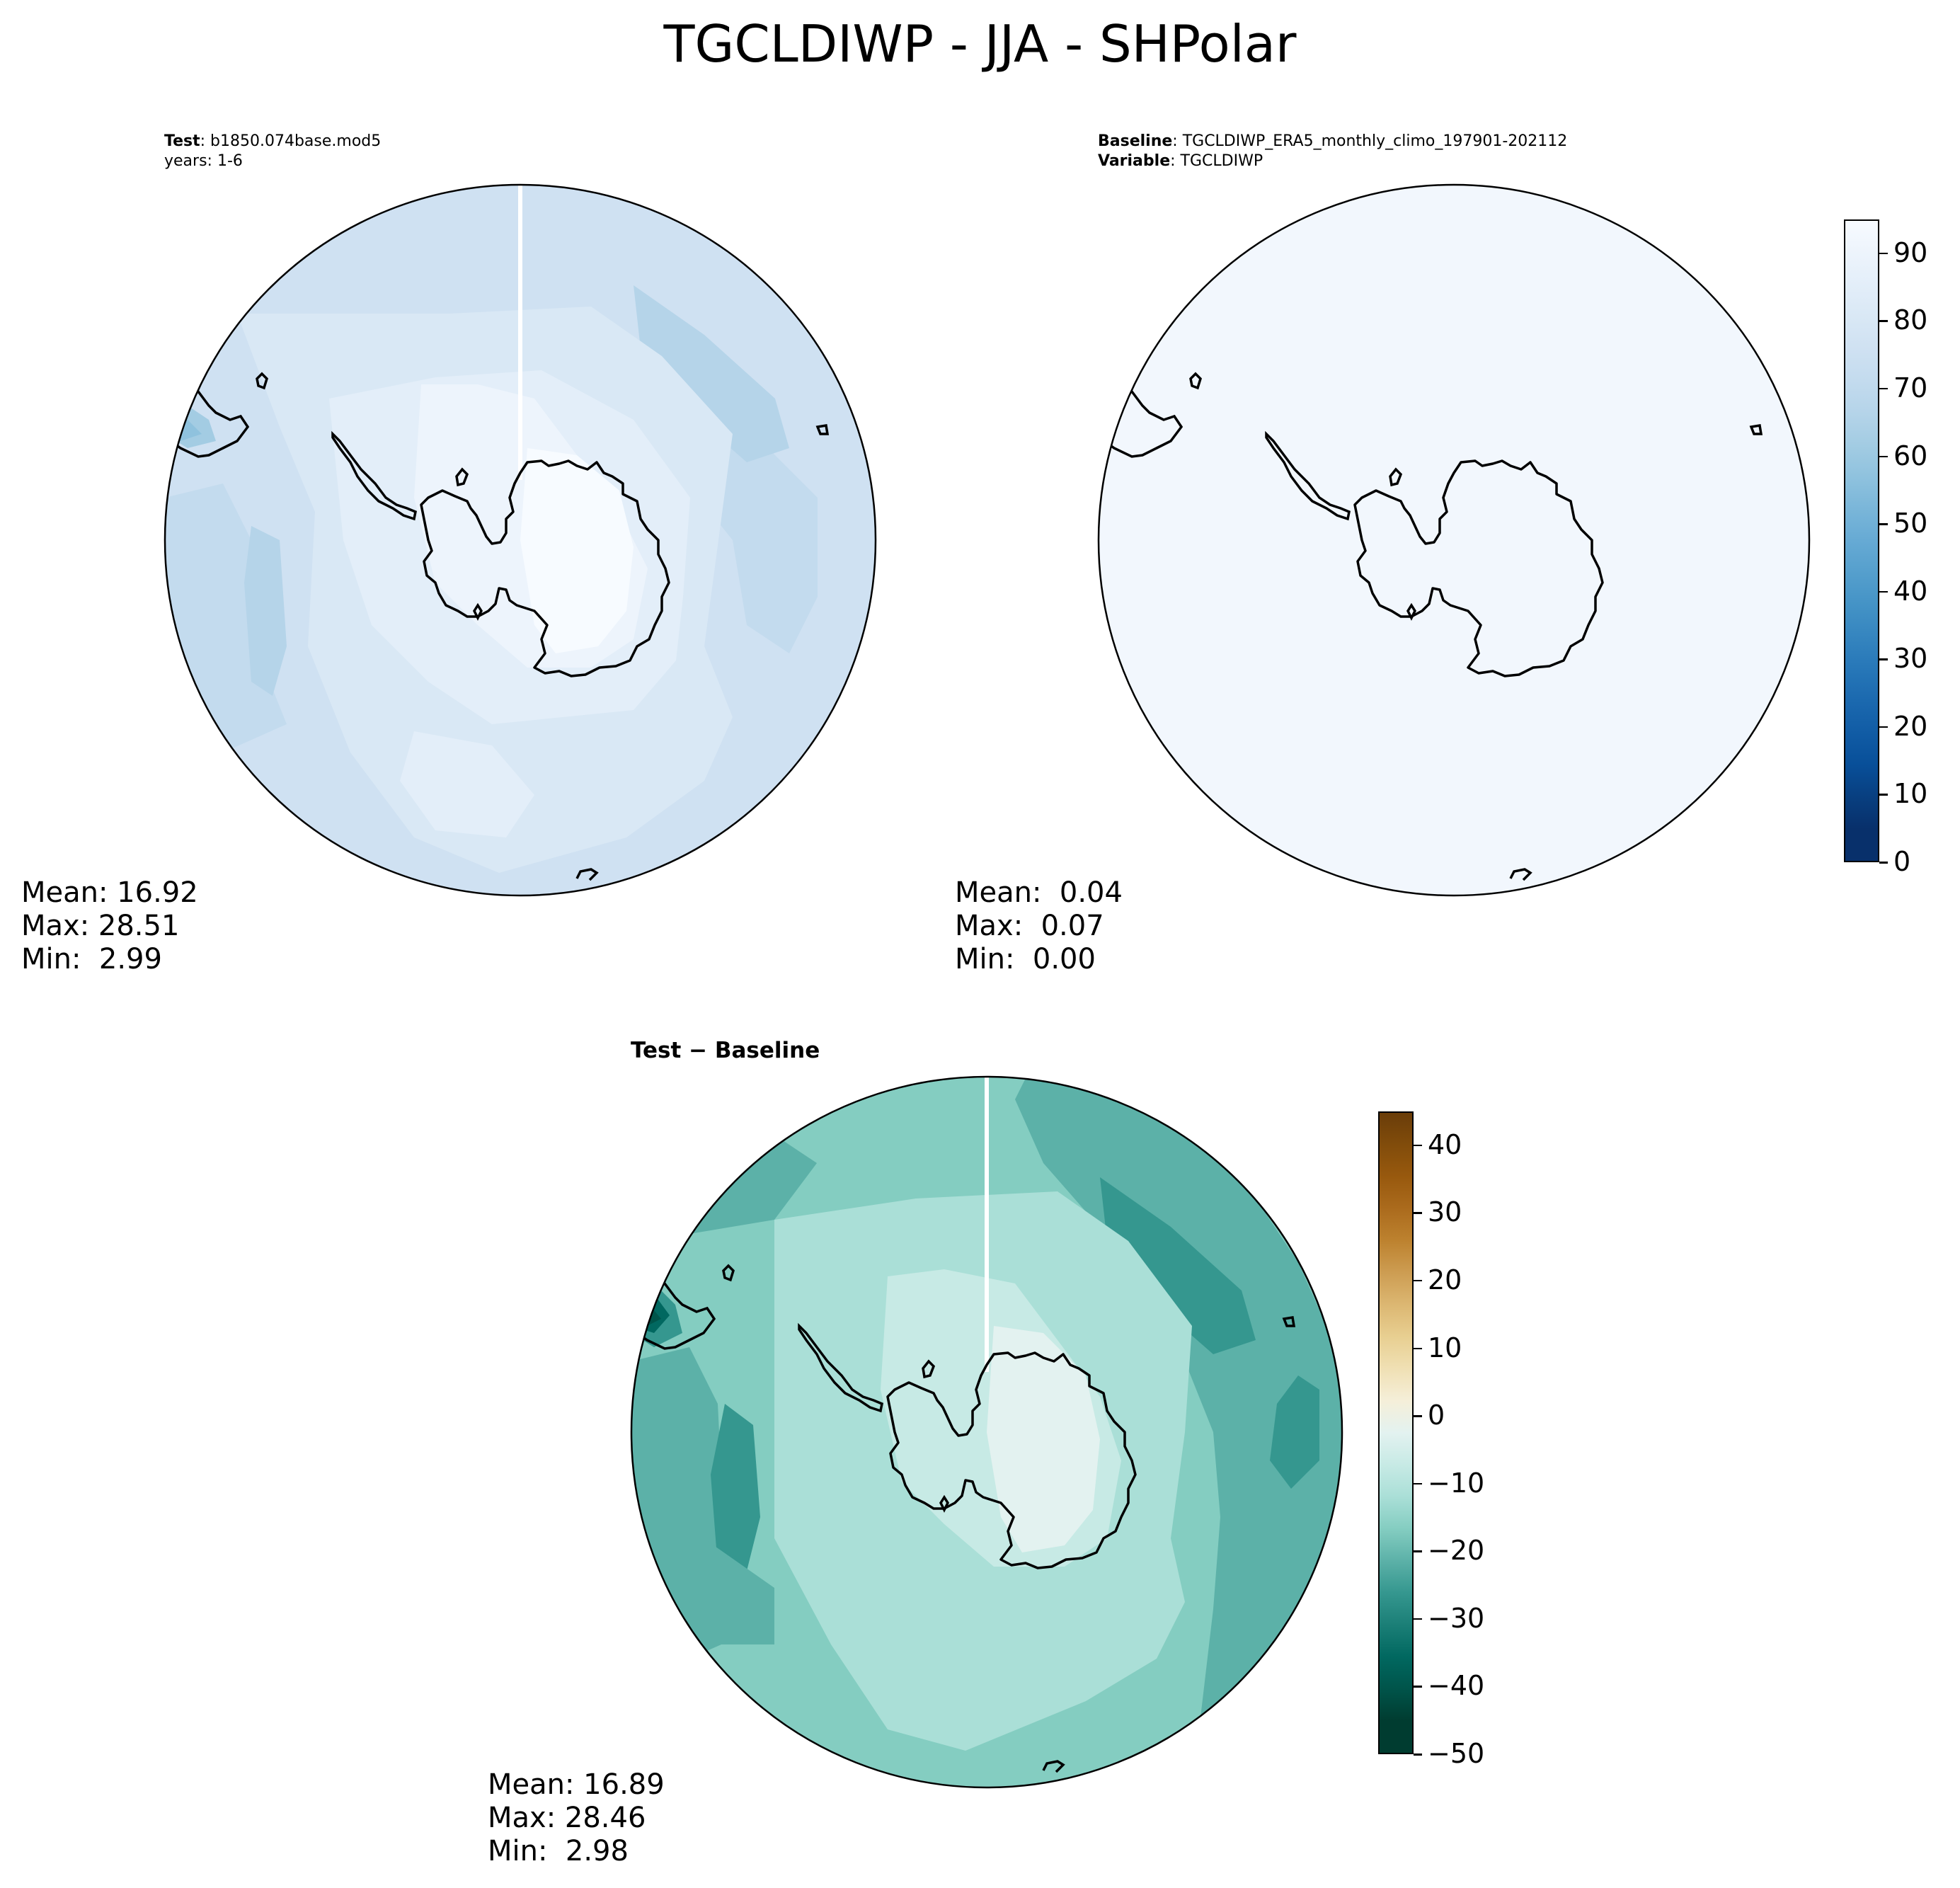  What do you see at coordinates (576, 1785) in the screenshot?
I see `diff-mean: Mean: 16.89` at bounding box center [576, 1785].